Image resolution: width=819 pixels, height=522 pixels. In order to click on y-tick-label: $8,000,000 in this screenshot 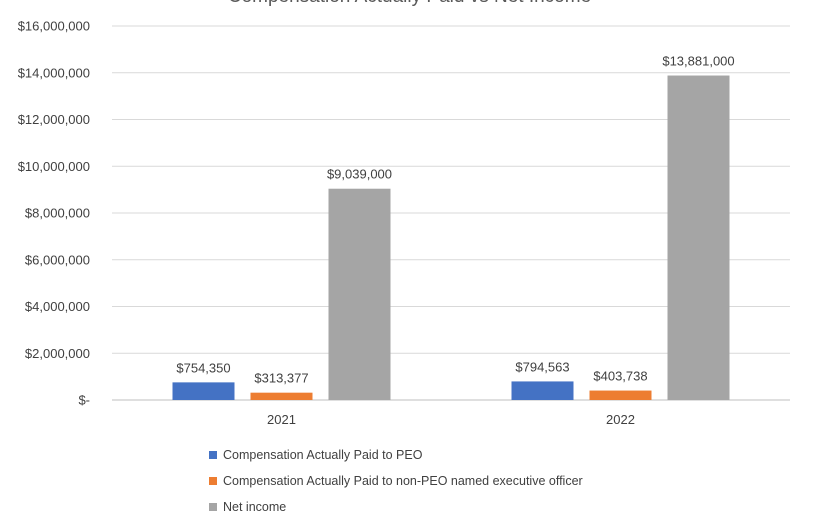, I will do `click(57, 213)`.